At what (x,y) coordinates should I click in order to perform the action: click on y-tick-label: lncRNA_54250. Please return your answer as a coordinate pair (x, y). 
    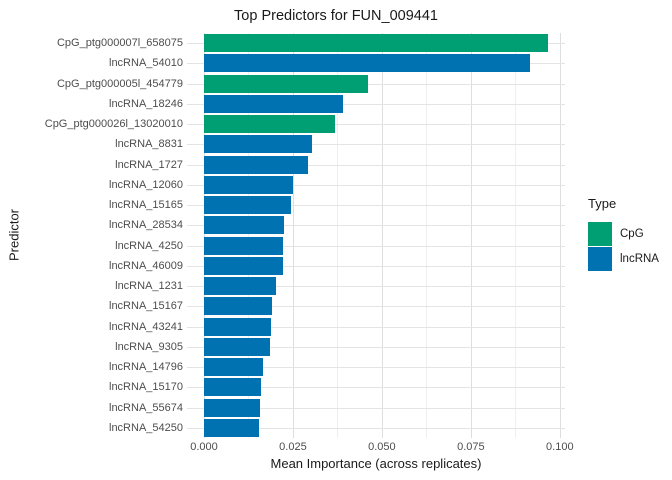
    Looking at the image, I should click on (146, 428).